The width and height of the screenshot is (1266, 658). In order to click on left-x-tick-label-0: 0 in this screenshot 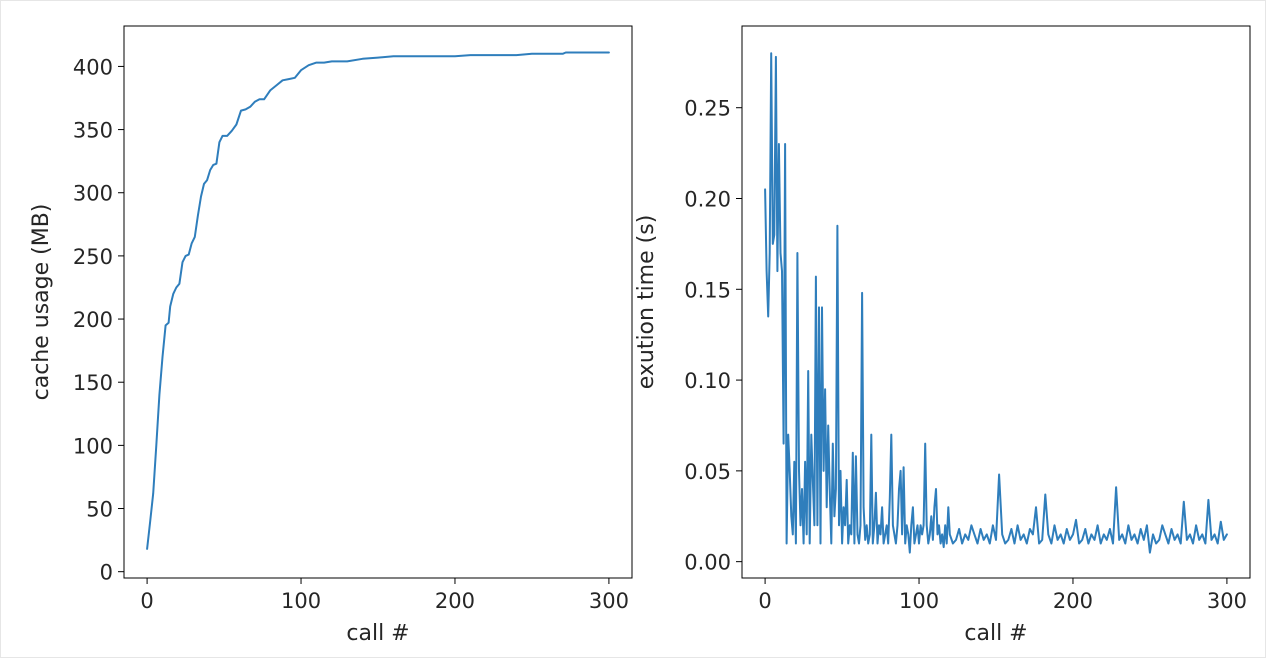, I will do `click(146, 601)`.